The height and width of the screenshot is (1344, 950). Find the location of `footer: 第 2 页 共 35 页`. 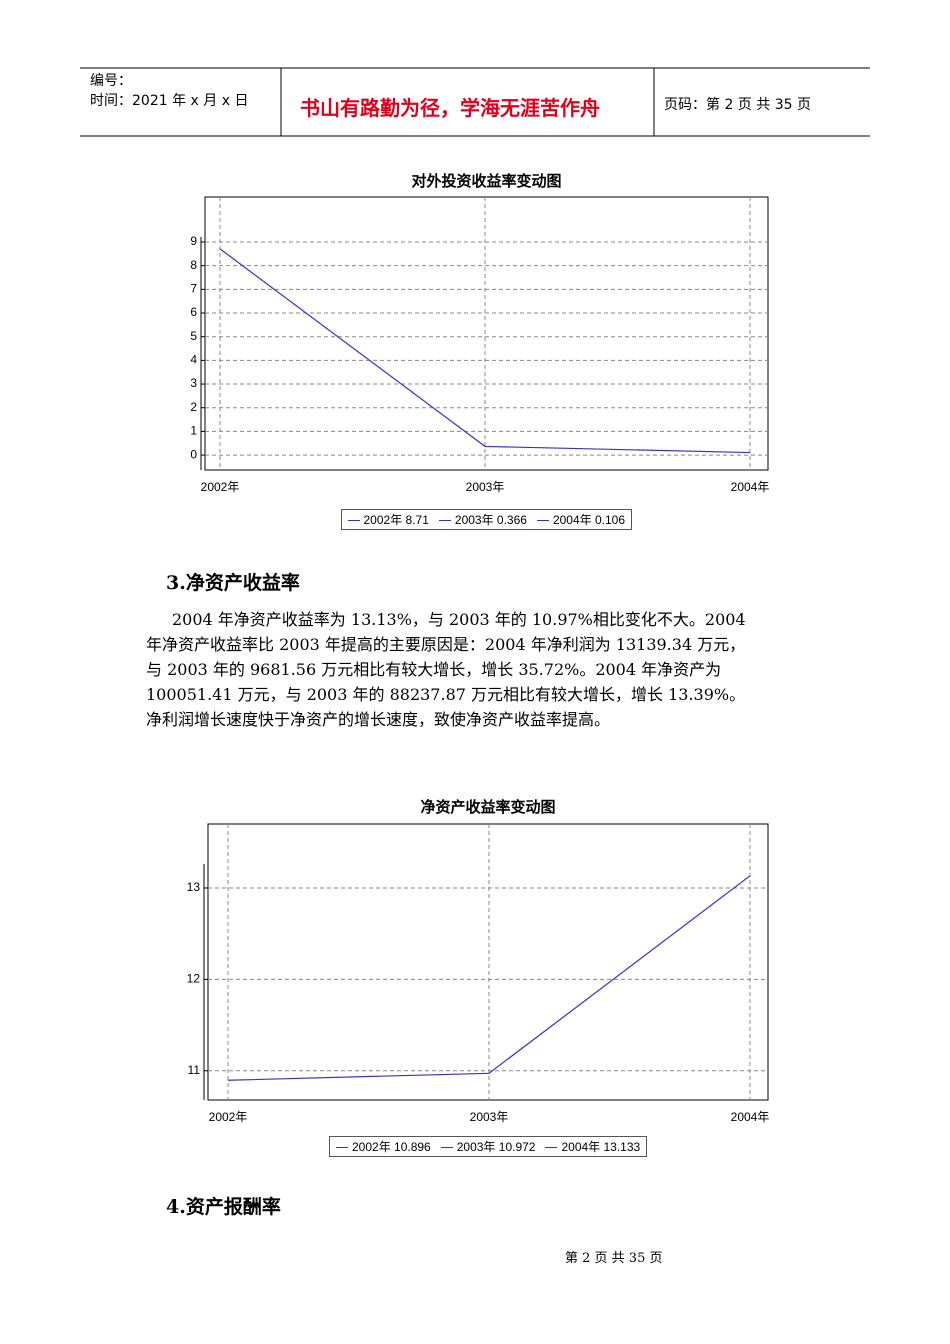

footer: 第 2 页 共 35 页 is located at coordinates (614, 1258).